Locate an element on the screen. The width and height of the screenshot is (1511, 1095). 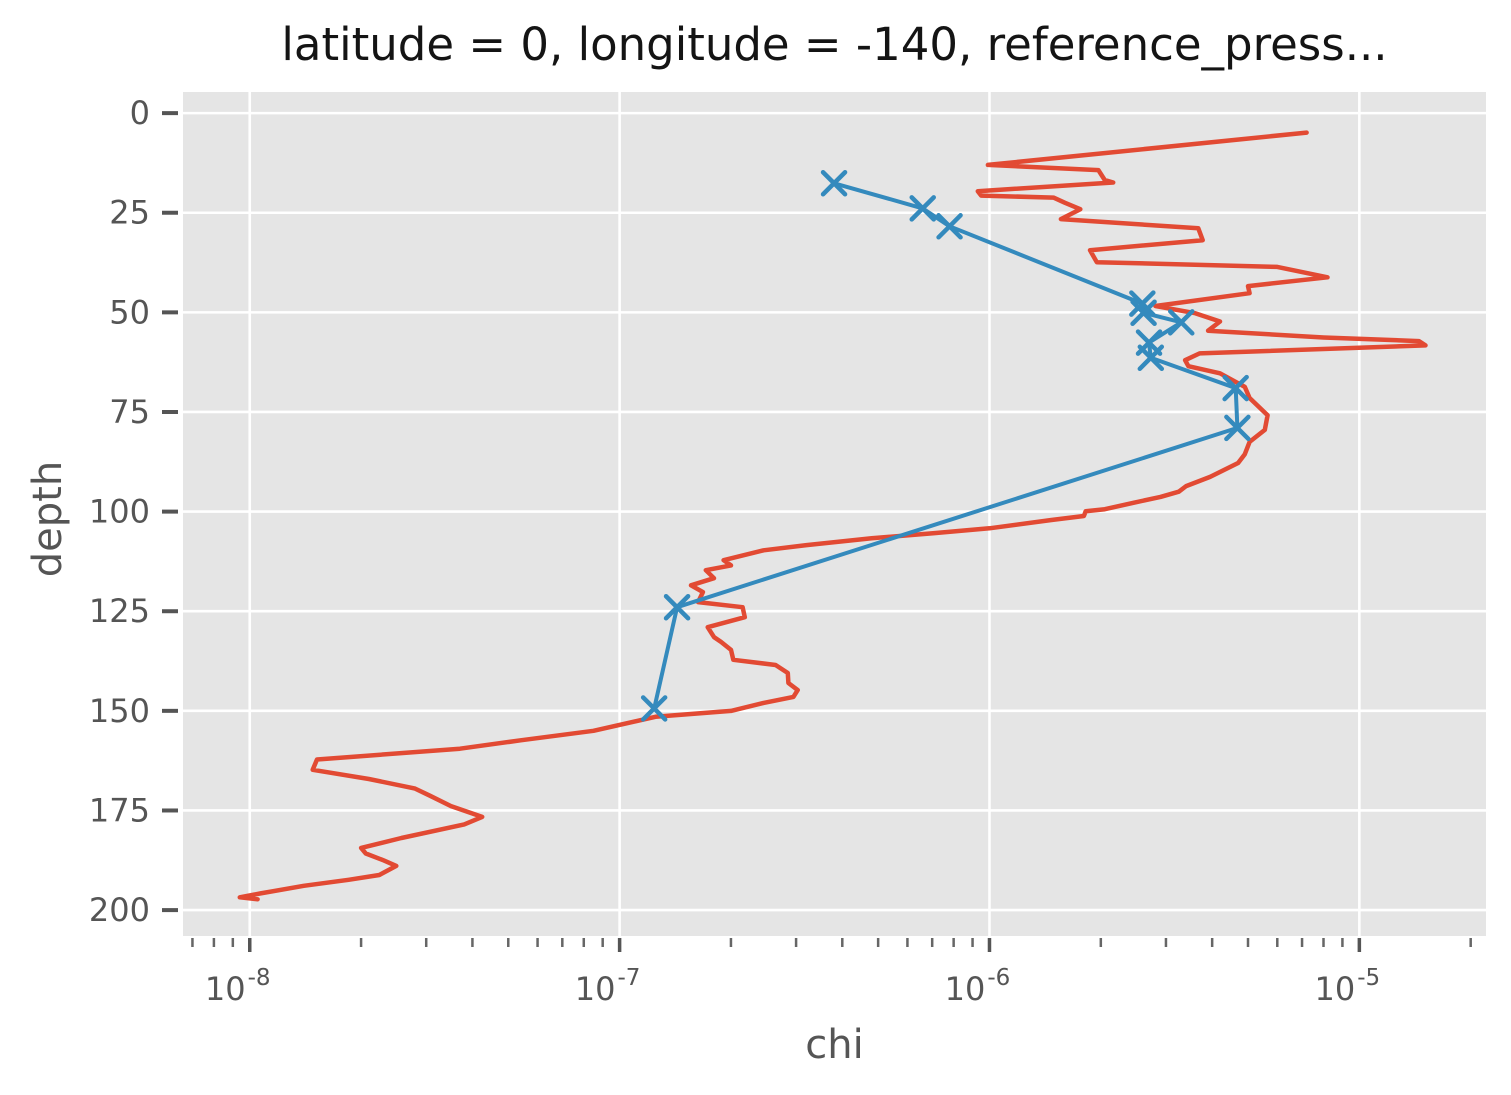
y-tick-label: 25 is located at coordinates (129, 213).